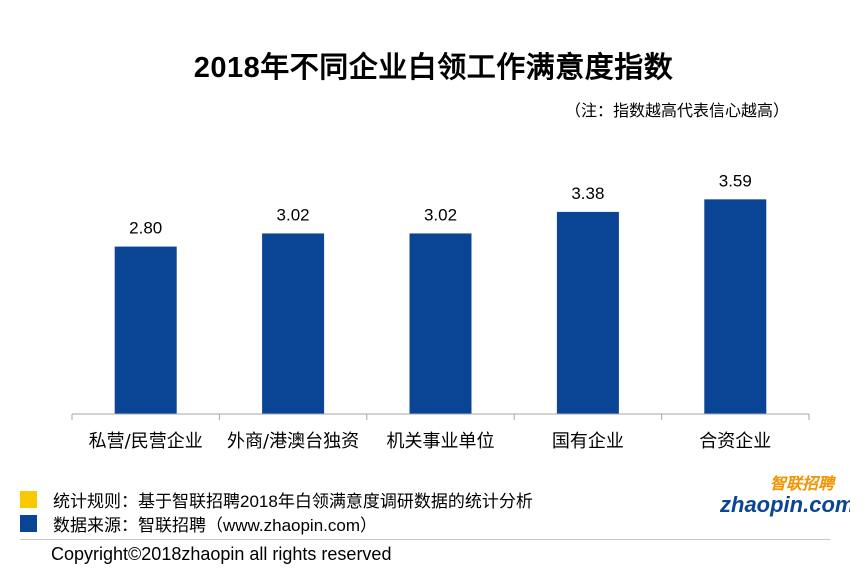 The width and height of the screenshot is (867, 583). Describe the element at coordinates (28, 499) in the screenshot. I see `rule-legend-square` at that location.